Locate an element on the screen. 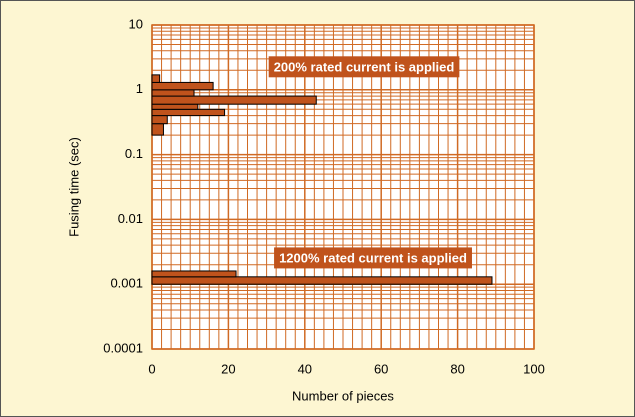  y-tick-label: 10 is located at coordinates (136, 23).